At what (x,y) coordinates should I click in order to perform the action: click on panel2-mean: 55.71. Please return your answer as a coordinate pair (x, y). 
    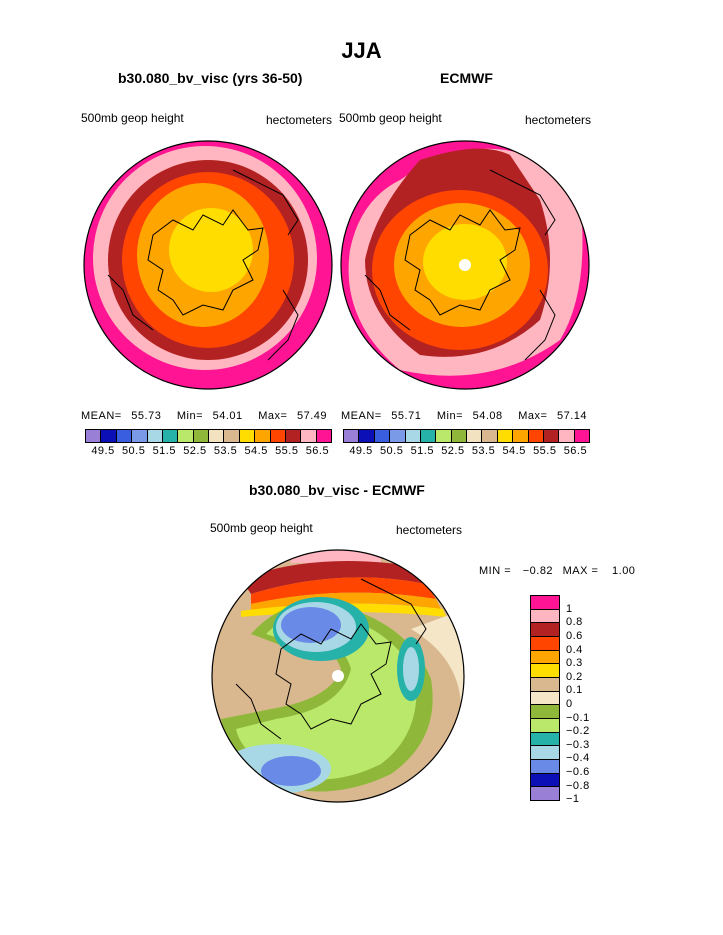
    Looking at the image, I should click on (406, 416).